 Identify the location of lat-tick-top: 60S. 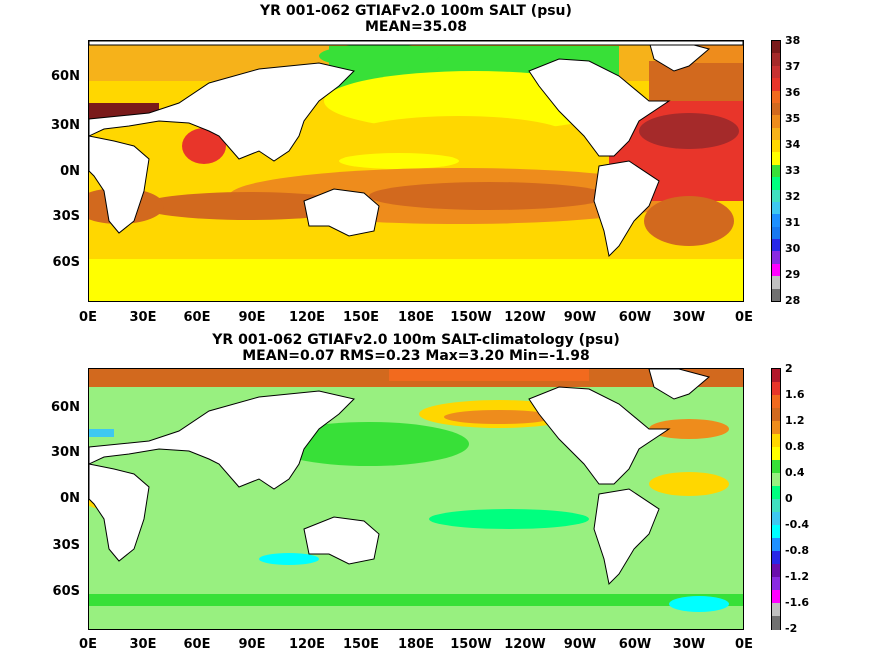
(66, 262).